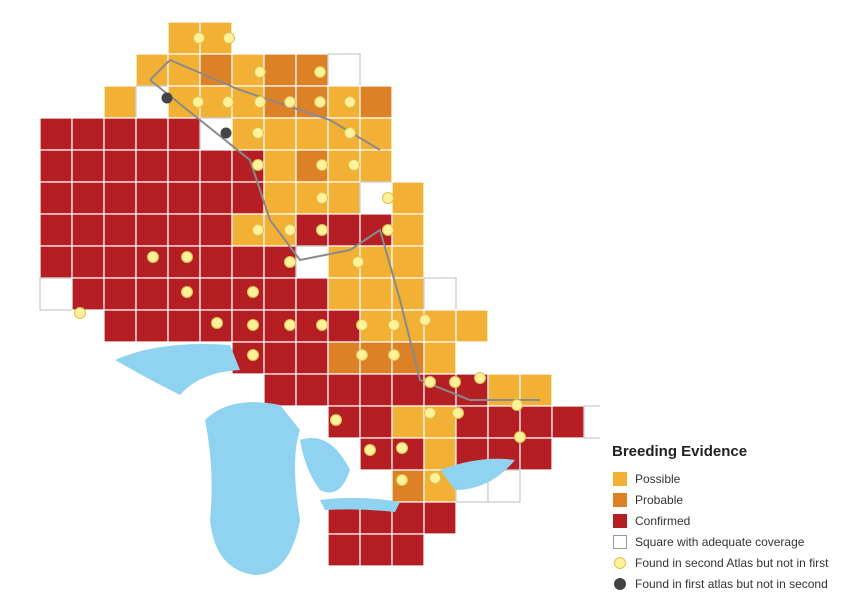 The height and width of the screenshot is (606, 850). Describe the element at coordinates (167, 98) in the screenshot. I see `lost-record-dot` at that location.